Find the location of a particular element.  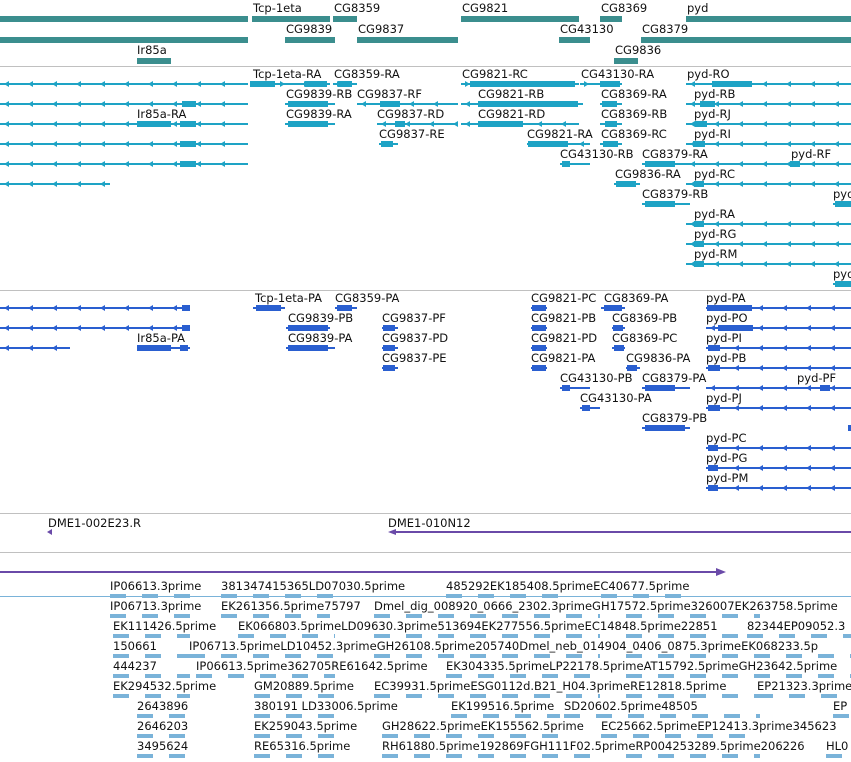

transcript-label: Tcp-1eta-RA is located at coordinates (287, 74).